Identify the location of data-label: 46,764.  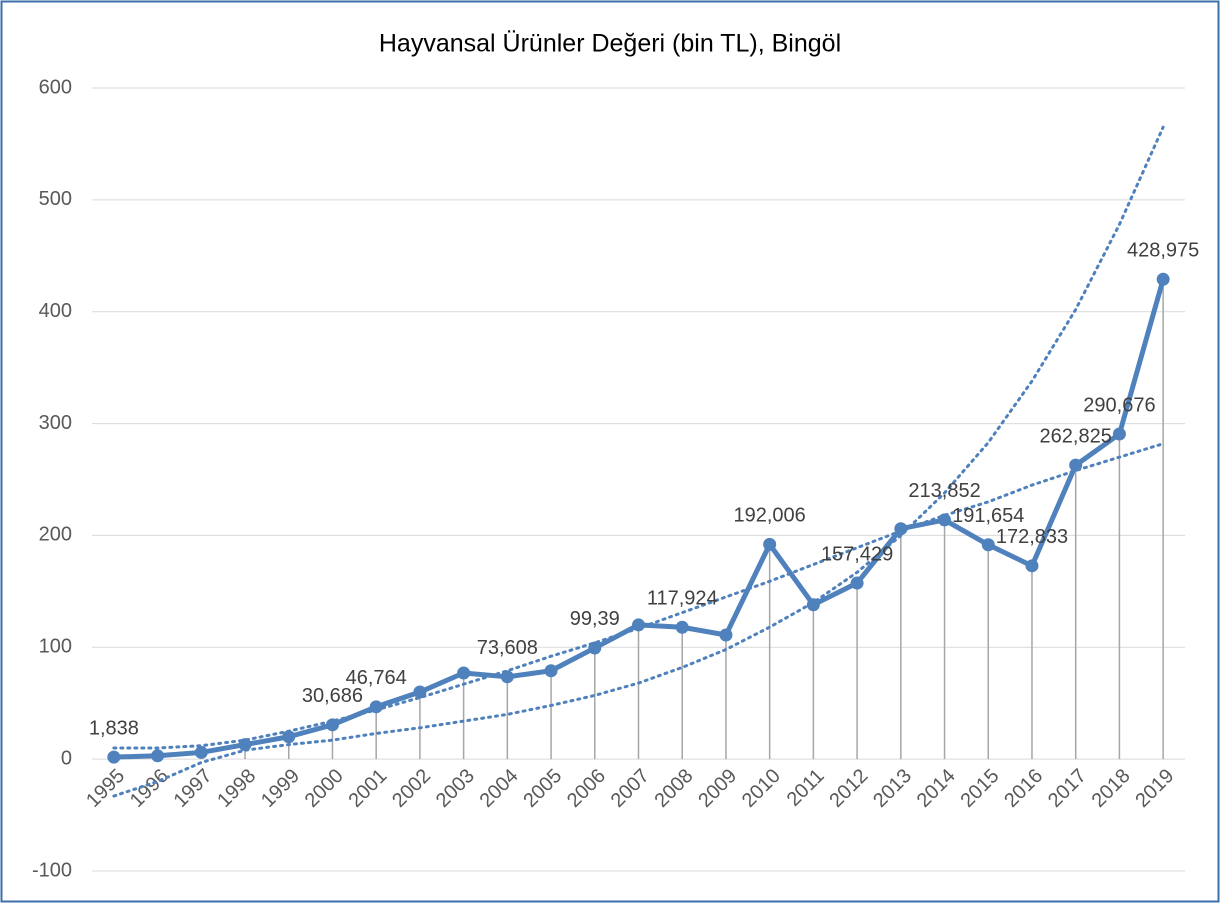
(376, 678).